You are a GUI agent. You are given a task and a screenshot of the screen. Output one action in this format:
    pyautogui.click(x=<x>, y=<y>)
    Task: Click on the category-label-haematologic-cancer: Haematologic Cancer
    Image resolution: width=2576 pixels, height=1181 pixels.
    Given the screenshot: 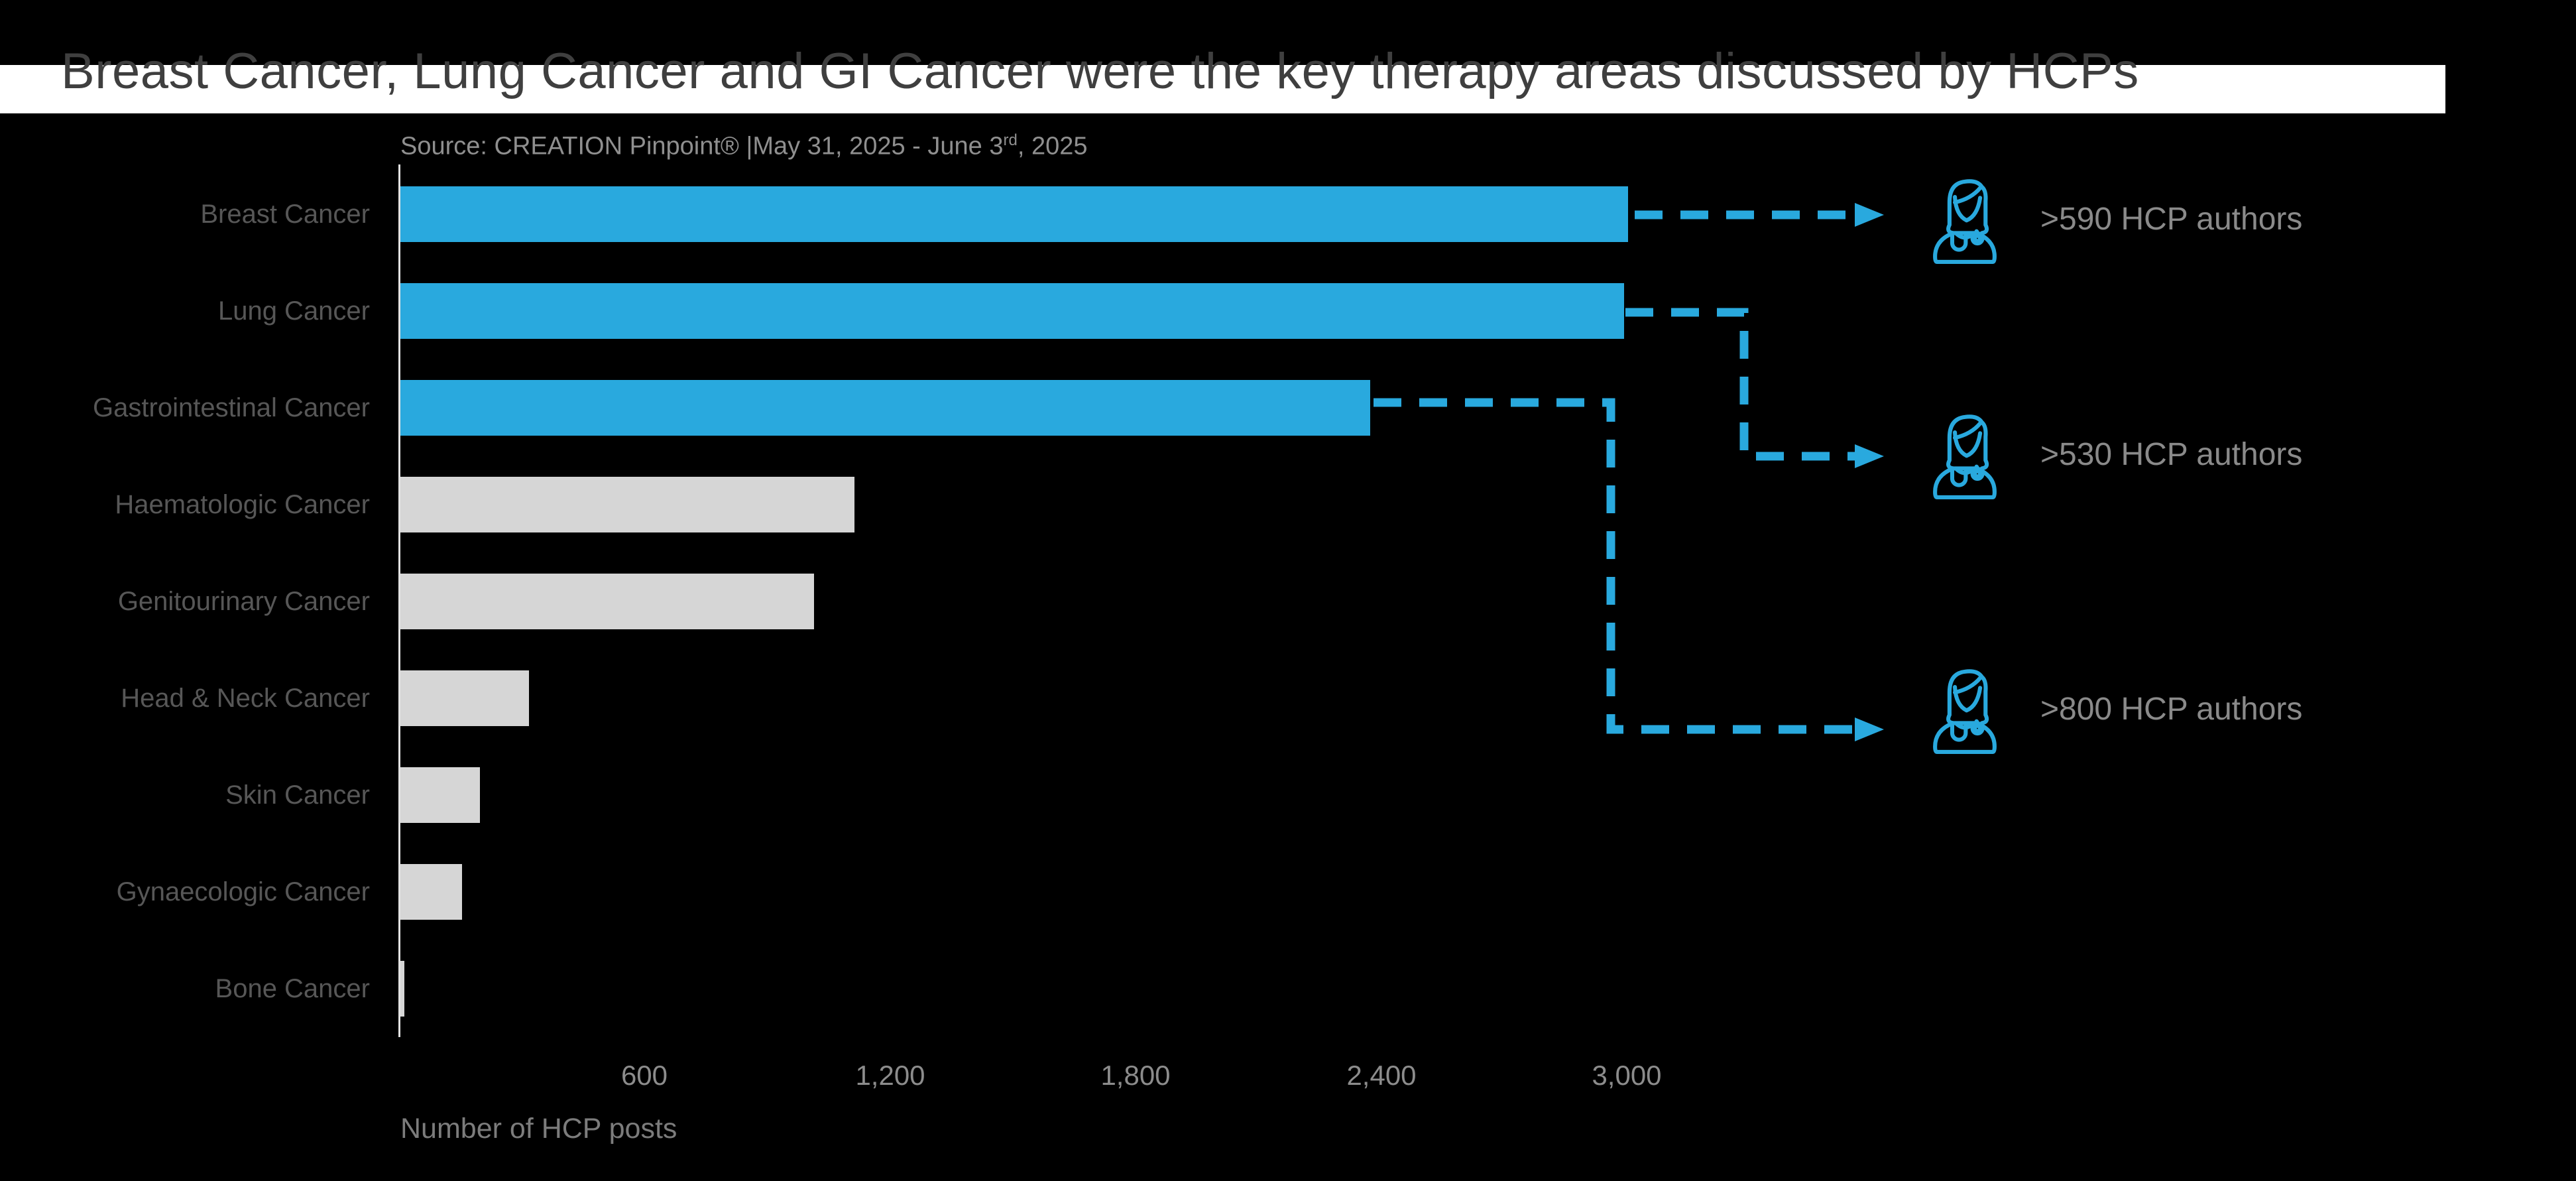 What is the action you would take?
    pyautogui.click(x=243, y=505)
    